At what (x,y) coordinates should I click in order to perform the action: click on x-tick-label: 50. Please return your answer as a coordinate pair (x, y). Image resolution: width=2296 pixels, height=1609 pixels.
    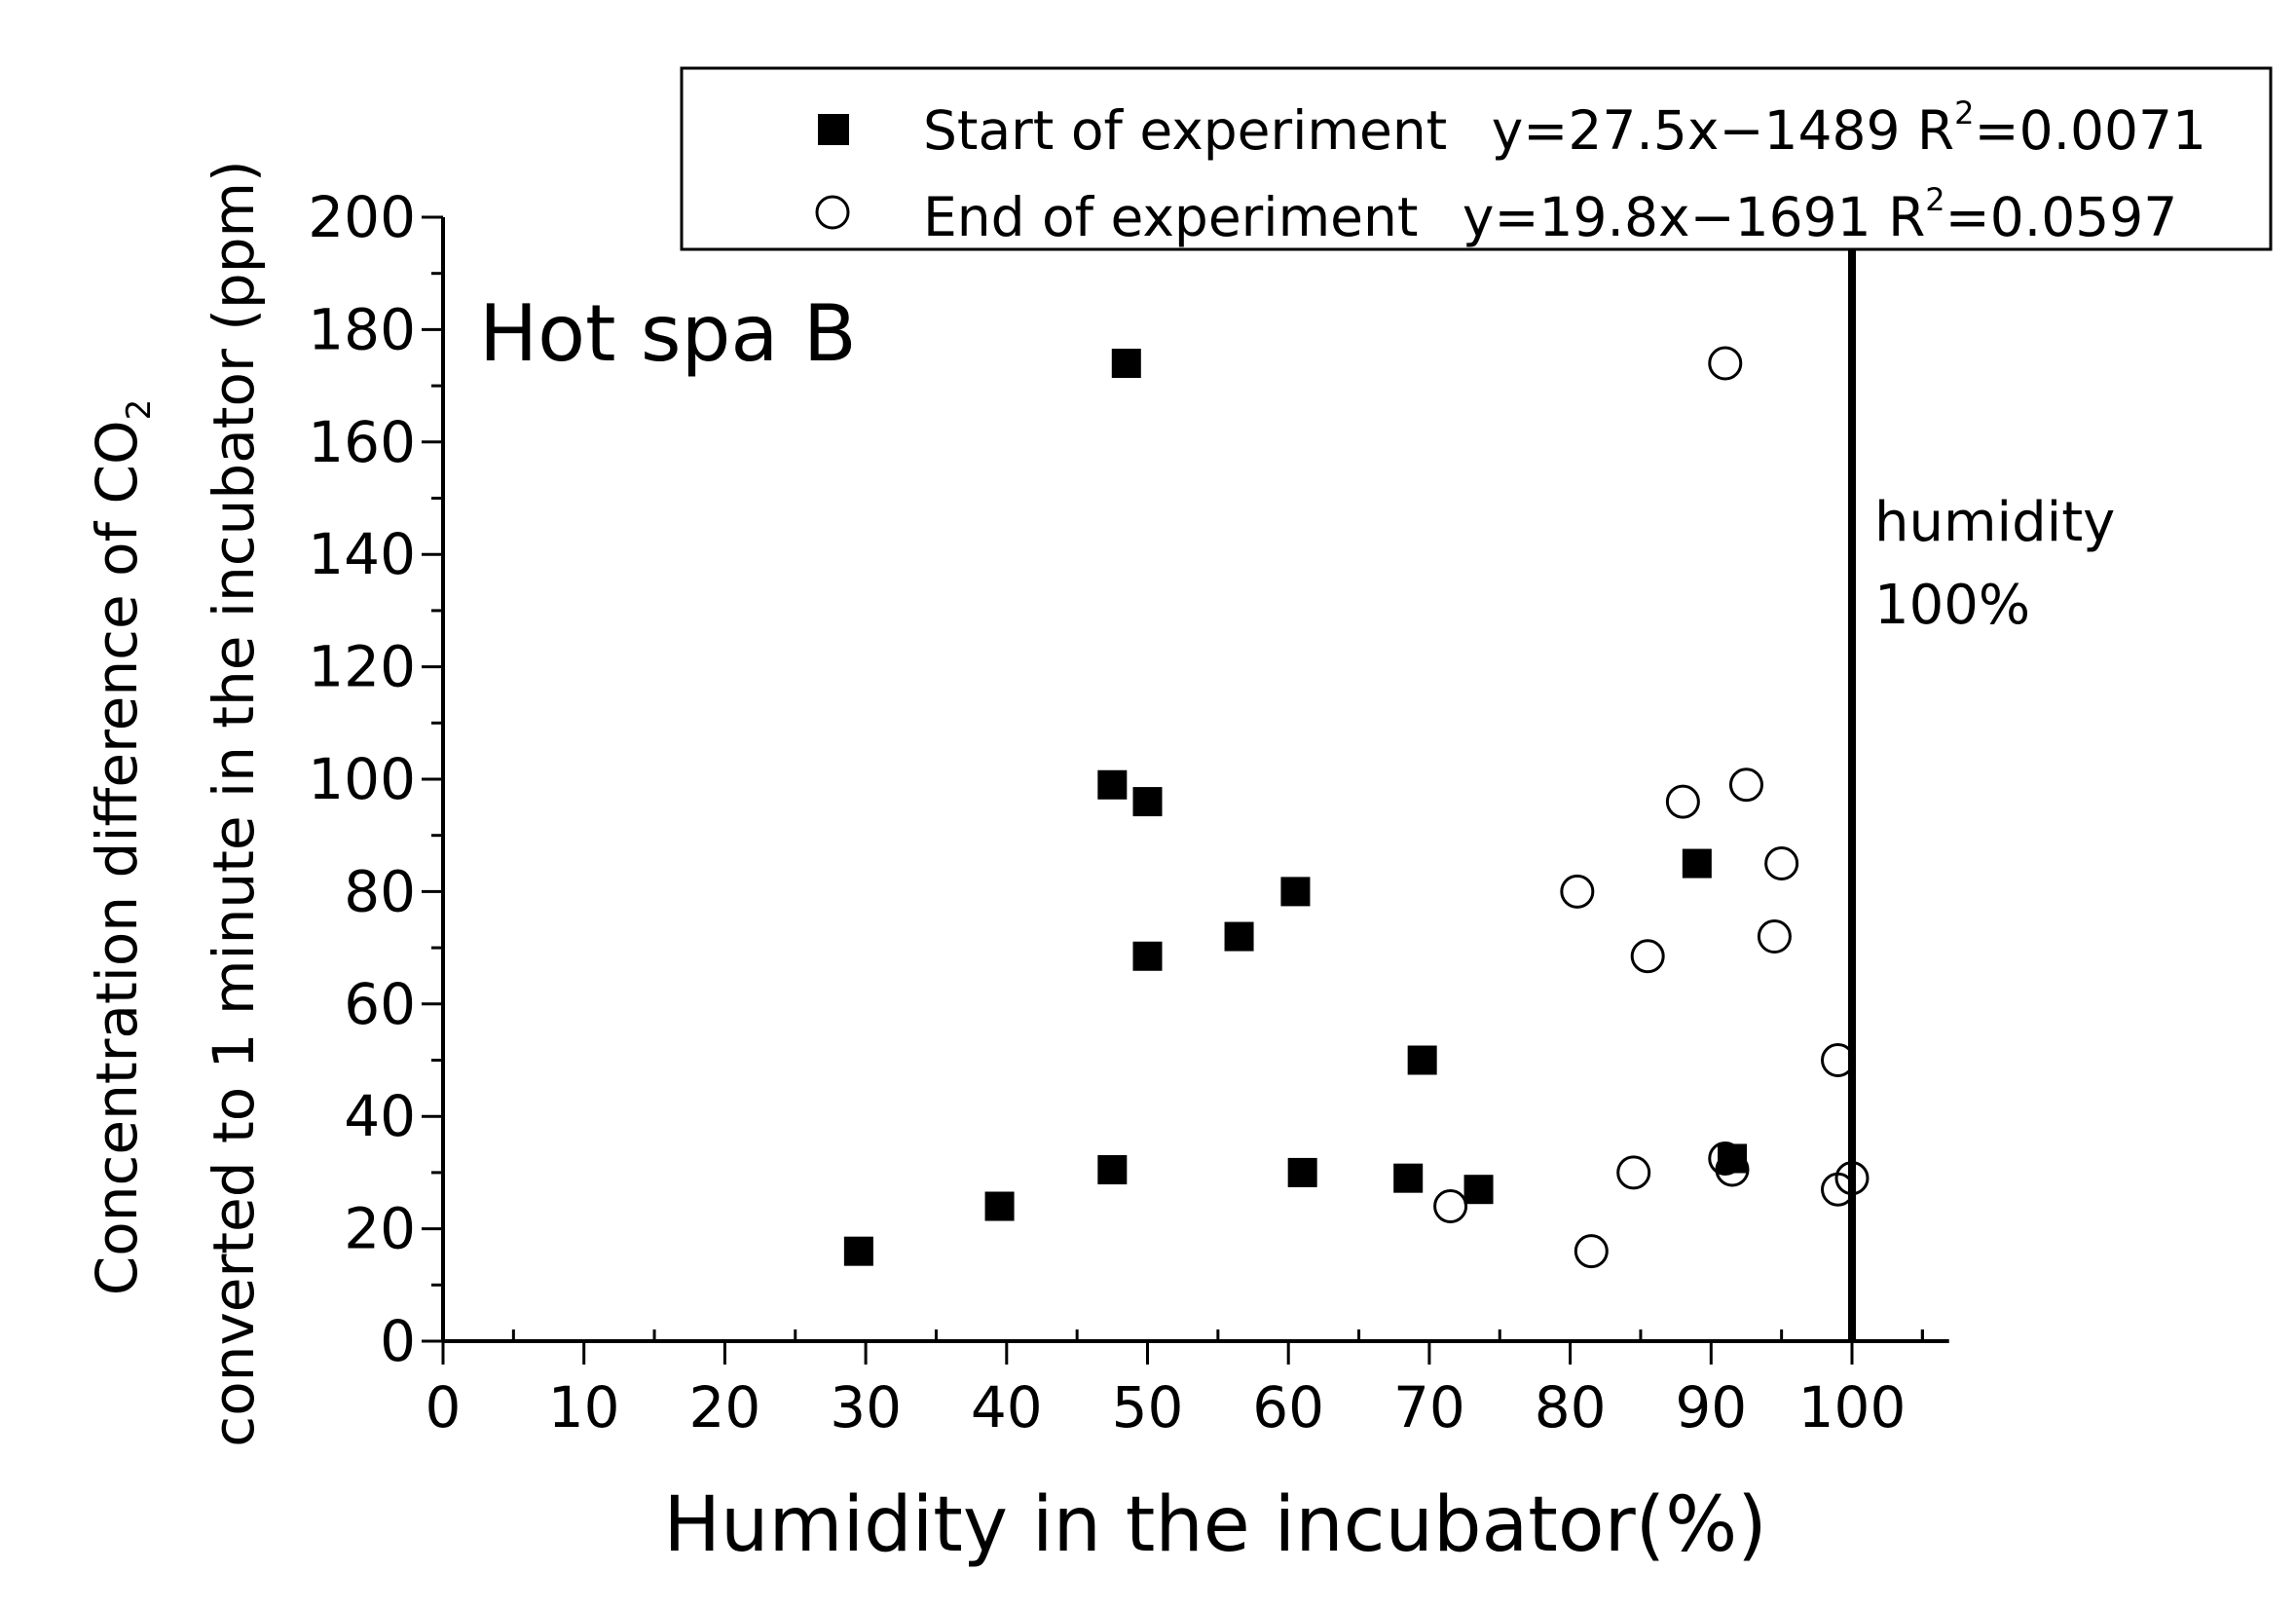
    Looking at the image, I should click on (1148, 1407).